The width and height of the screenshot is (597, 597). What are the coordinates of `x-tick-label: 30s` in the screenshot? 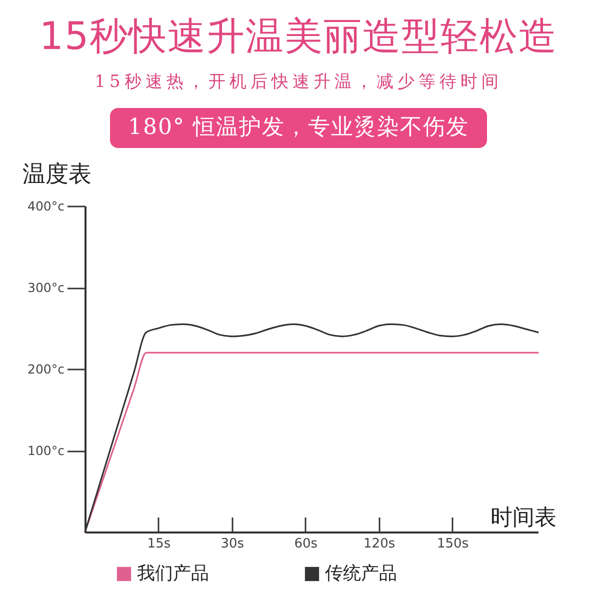 It's located at (232, 544).